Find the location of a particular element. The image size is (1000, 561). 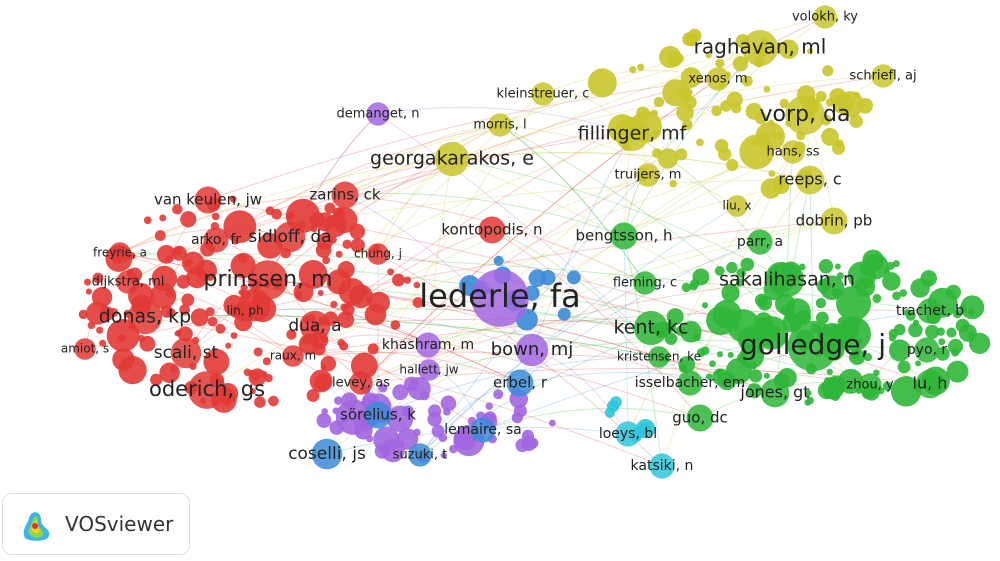

node-label: liu, x is located at coordinates (736, 206).